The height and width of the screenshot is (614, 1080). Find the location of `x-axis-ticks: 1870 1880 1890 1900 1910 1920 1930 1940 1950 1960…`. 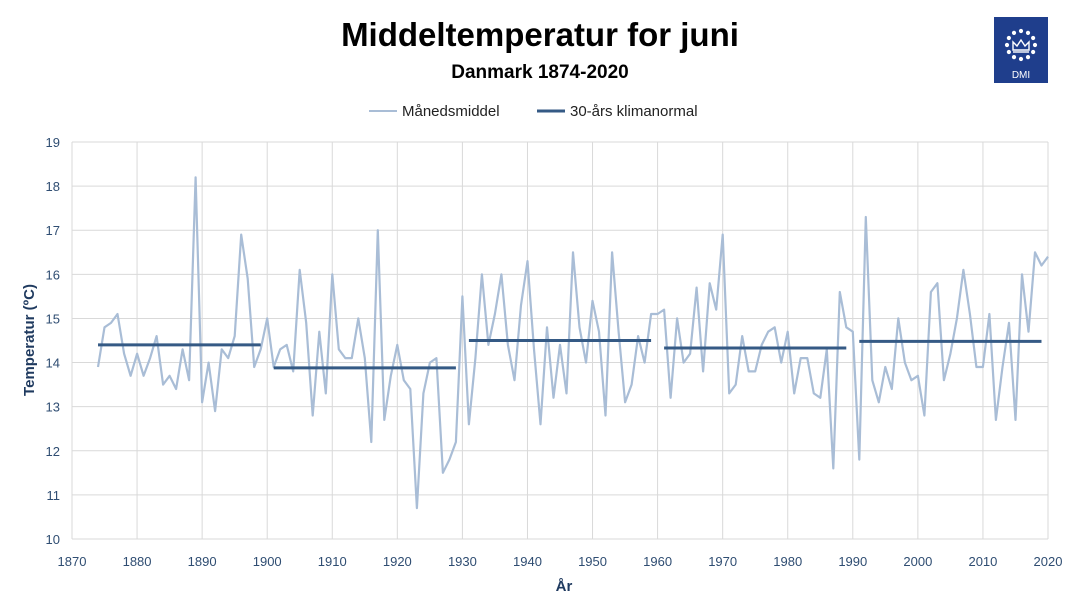

x-axis-ticks: 1870 1880 1890 1900 1910 1920 1930 1940 1950 1960… is located at coordinates (560, 561).